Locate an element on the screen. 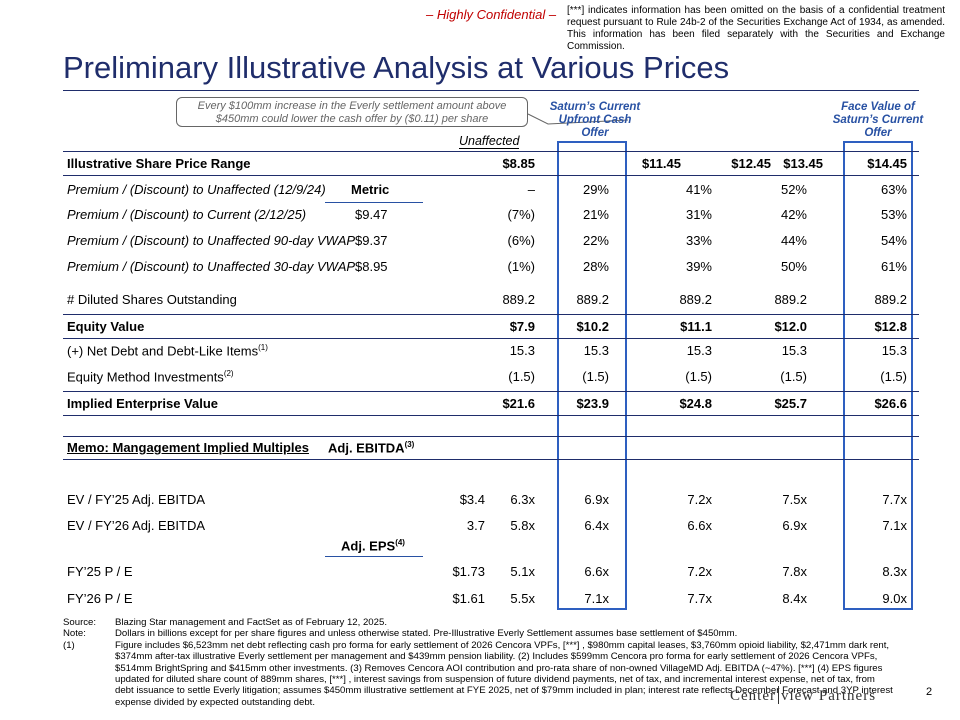 The image size is (960, 720). cell: $13.45 is located at coordinates (803, 163).